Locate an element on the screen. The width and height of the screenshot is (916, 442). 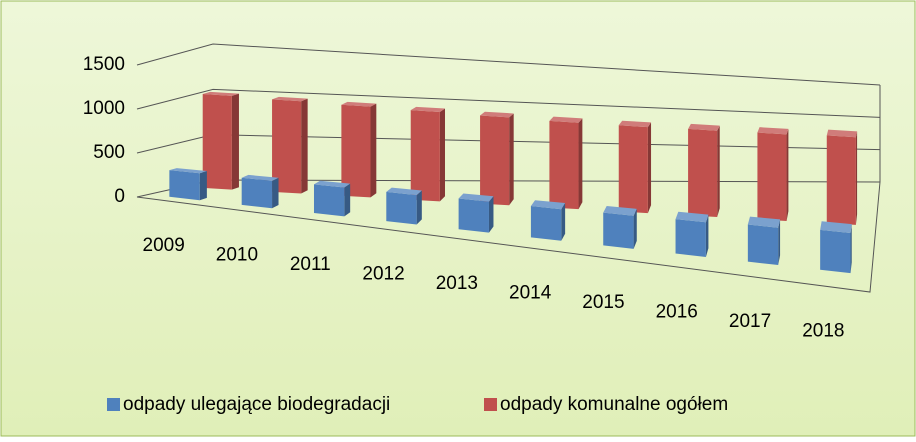
x-tick-label: 2014 is located at coordinates (530, 292).